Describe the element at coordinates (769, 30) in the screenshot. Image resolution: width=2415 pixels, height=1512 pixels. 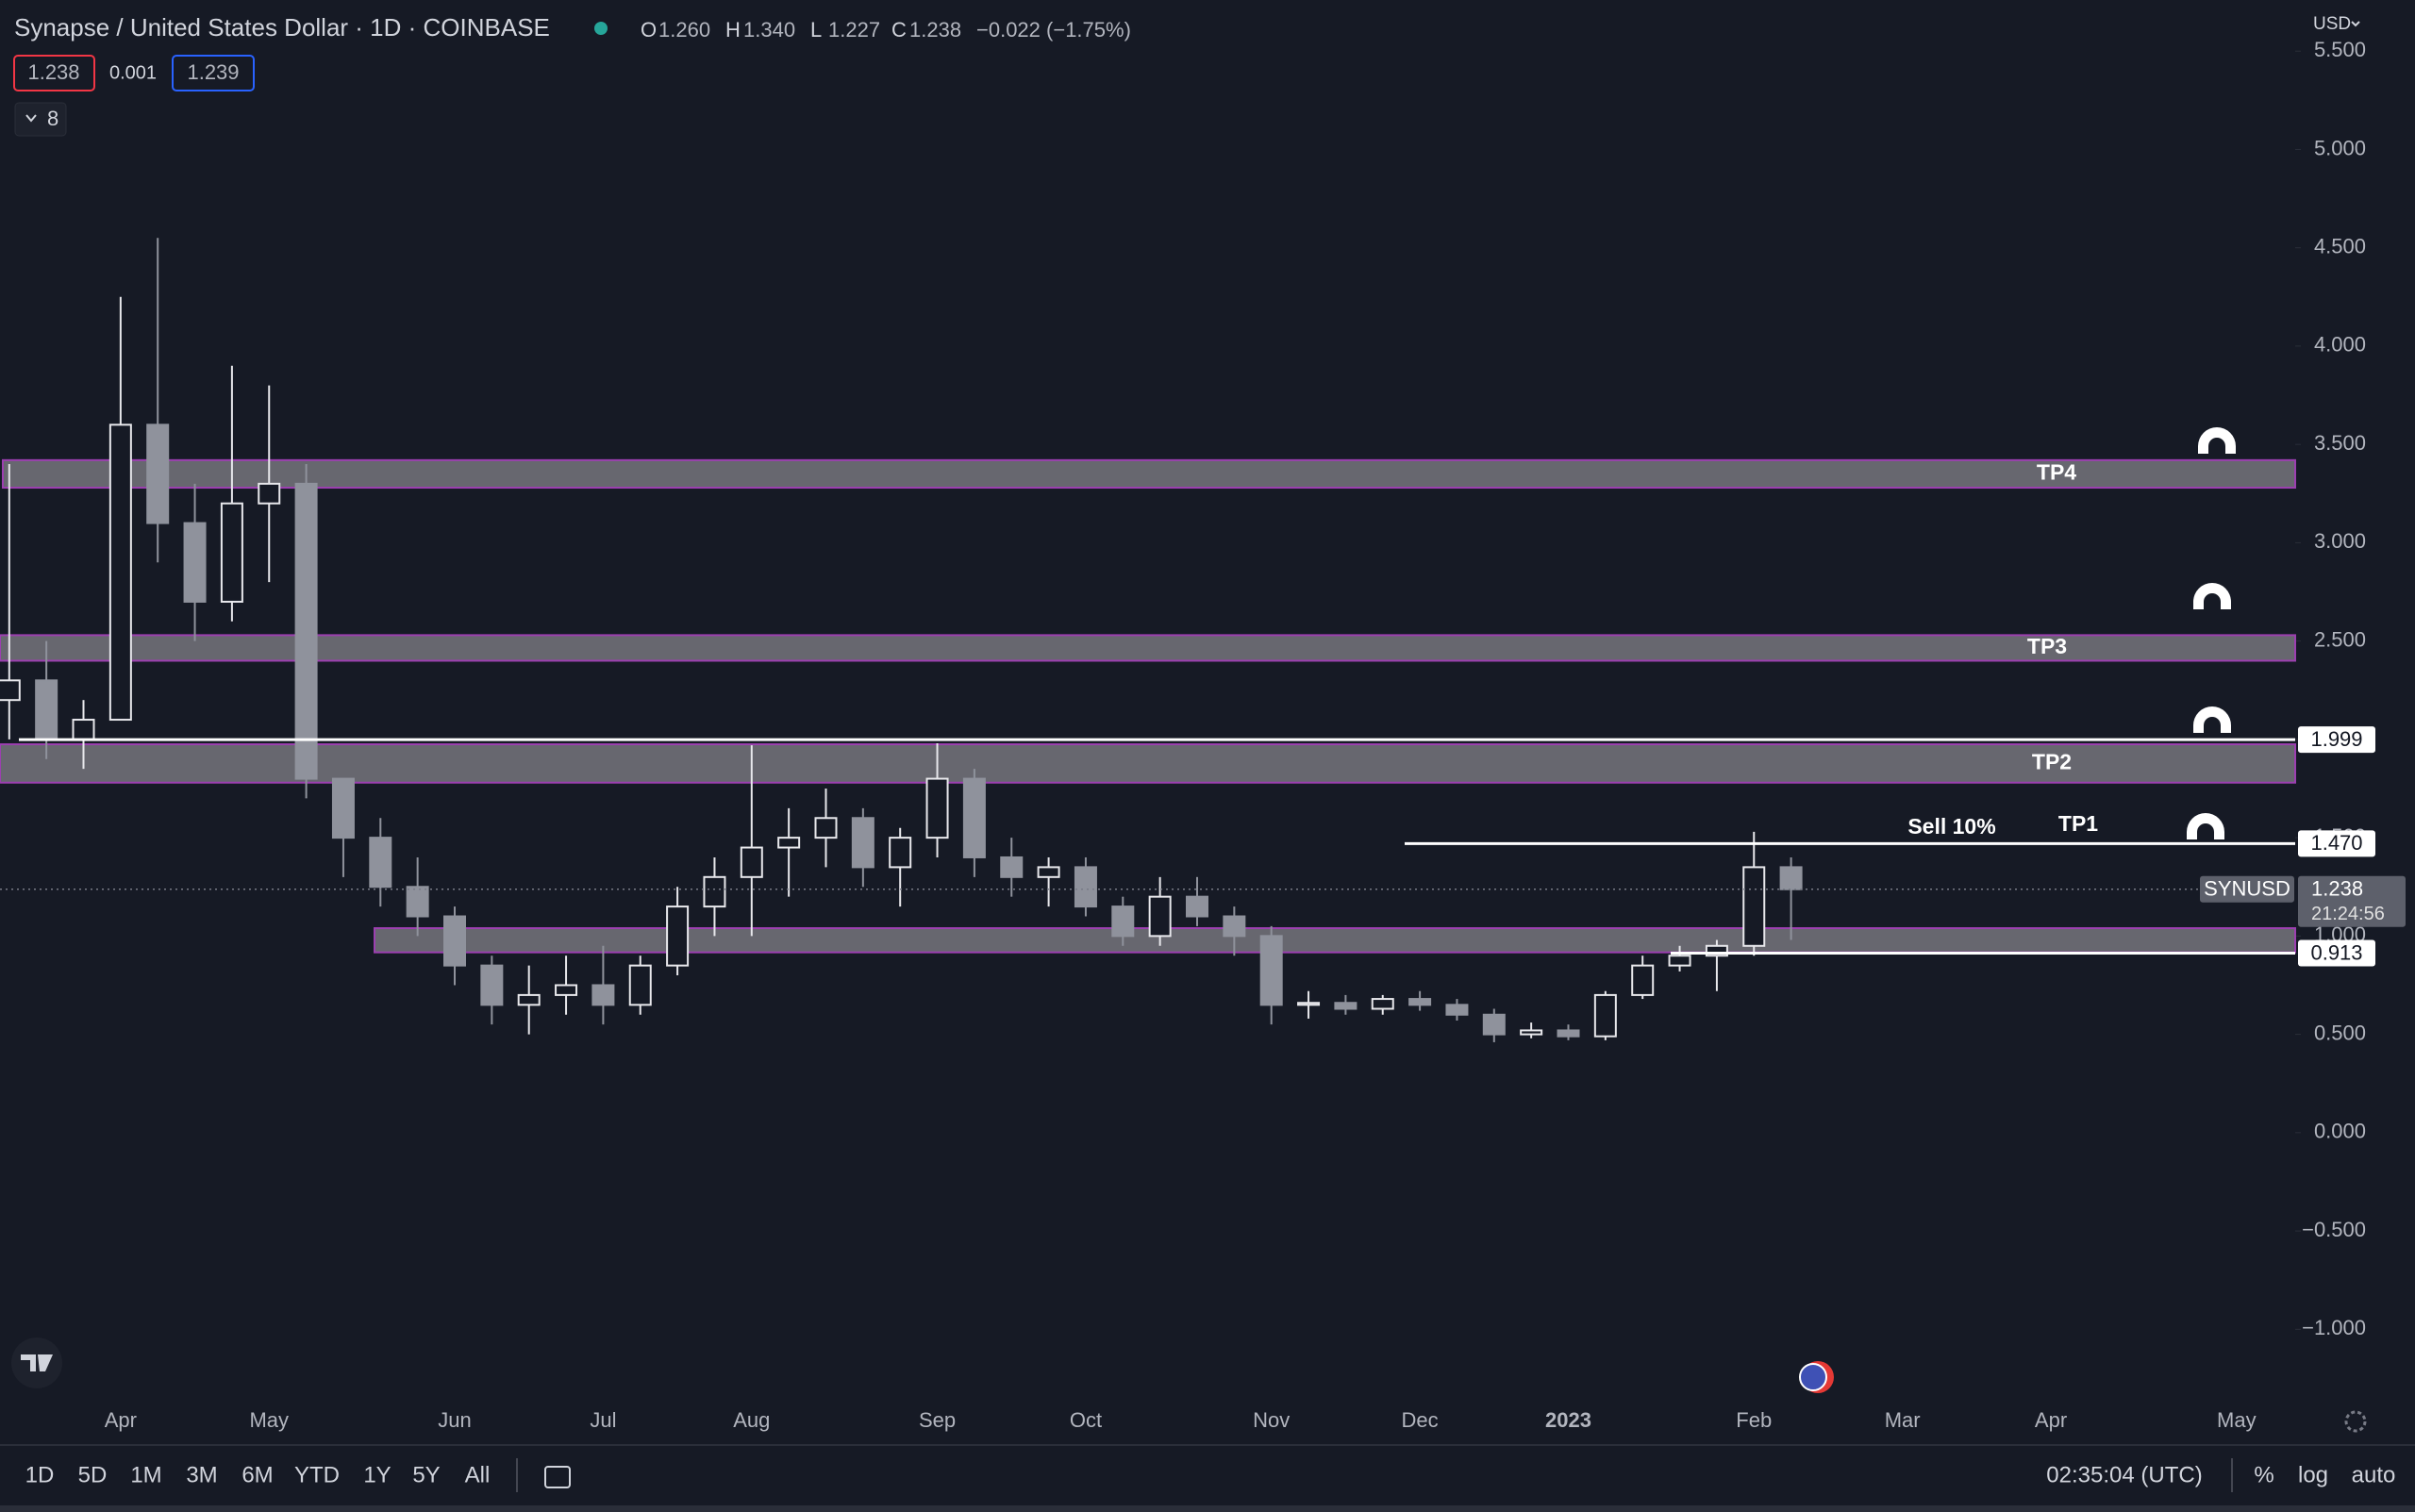
I see `ohlc-value: 1.340` at that location.